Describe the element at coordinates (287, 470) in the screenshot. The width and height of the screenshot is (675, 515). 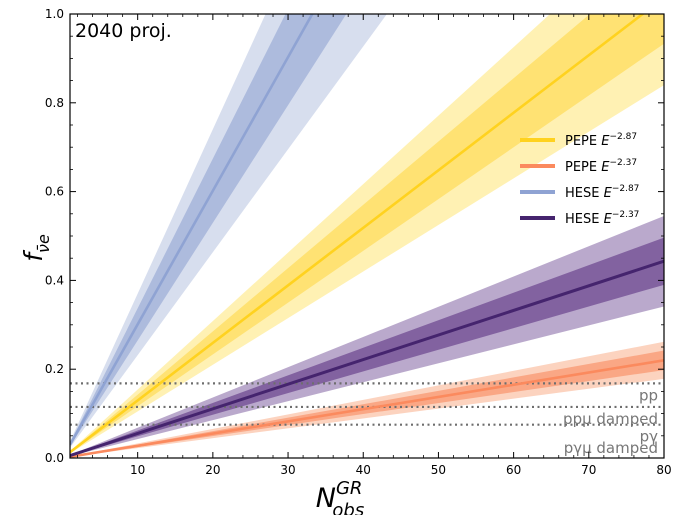
I see `x-tick-label-2: 30` at that location.